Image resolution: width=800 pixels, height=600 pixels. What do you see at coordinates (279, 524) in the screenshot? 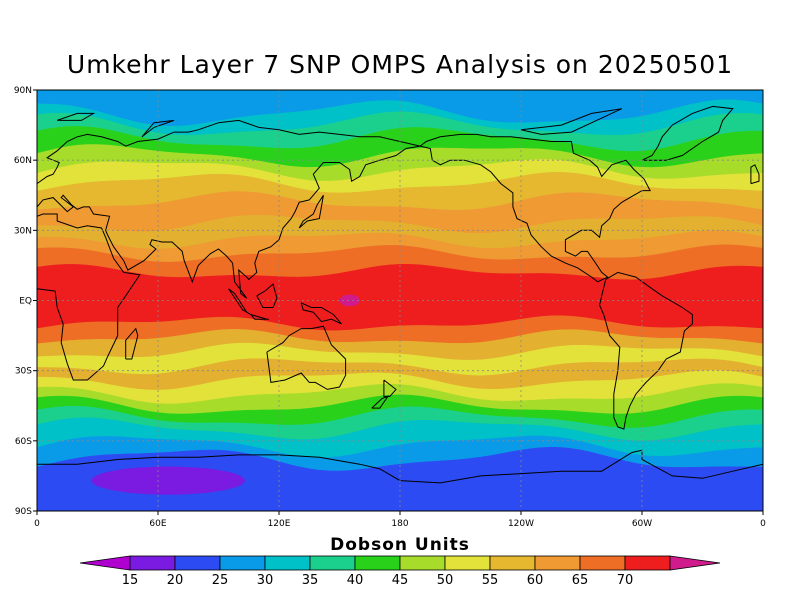
I see `x-tick-label: 120E` at bounding box center [279, 524].